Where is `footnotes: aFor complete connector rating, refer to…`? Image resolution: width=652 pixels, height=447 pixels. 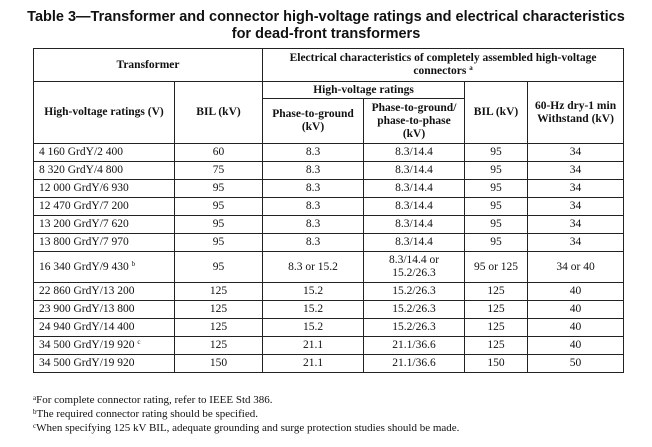
footnotes: aFor complete connector rating, refer to… is located at coordinates (333, 414).